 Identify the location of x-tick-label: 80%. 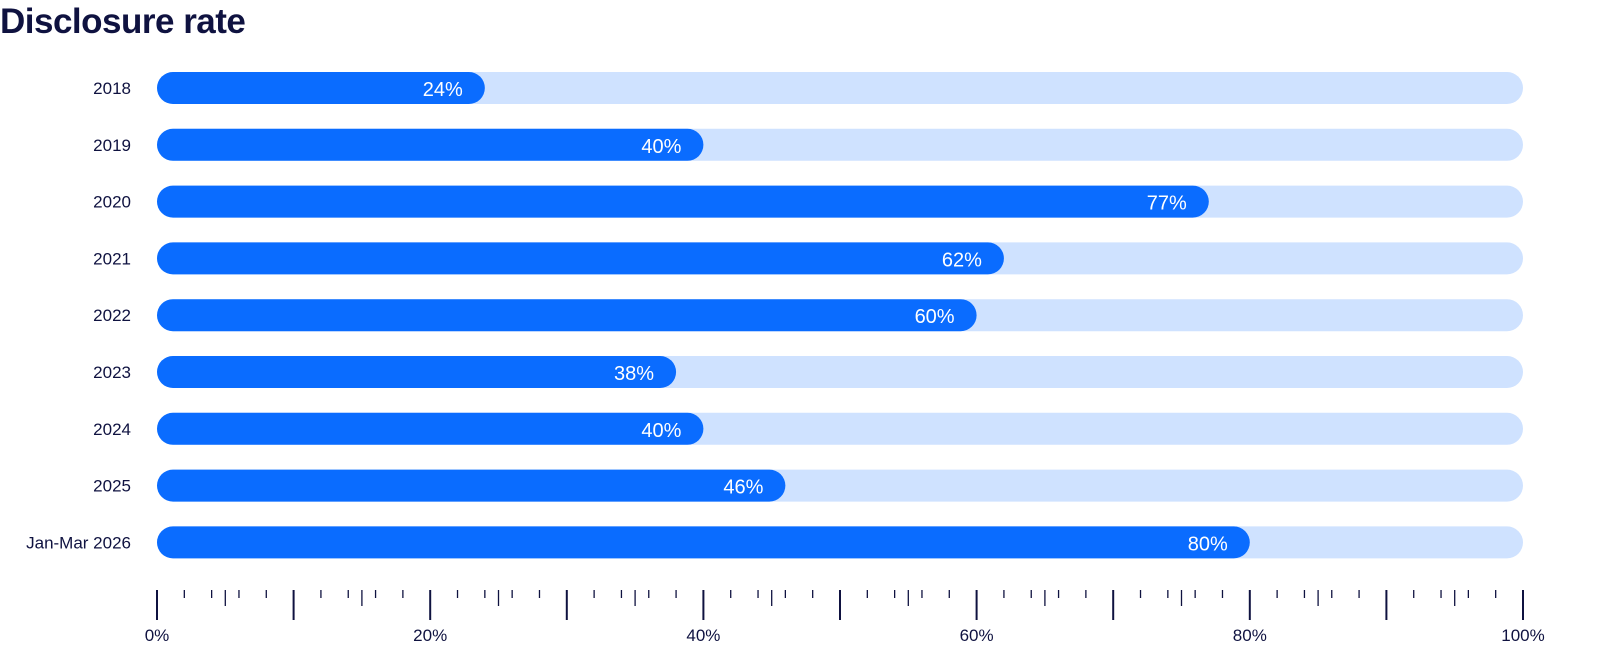
(1250, 635).